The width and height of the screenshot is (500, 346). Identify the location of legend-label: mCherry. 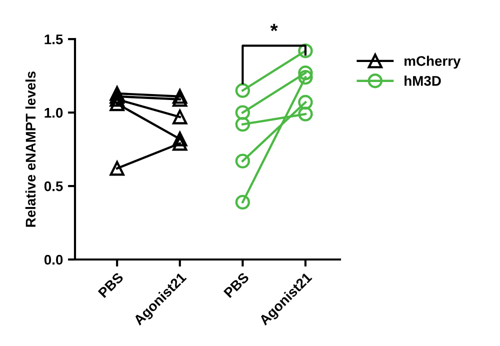
(432, 62).